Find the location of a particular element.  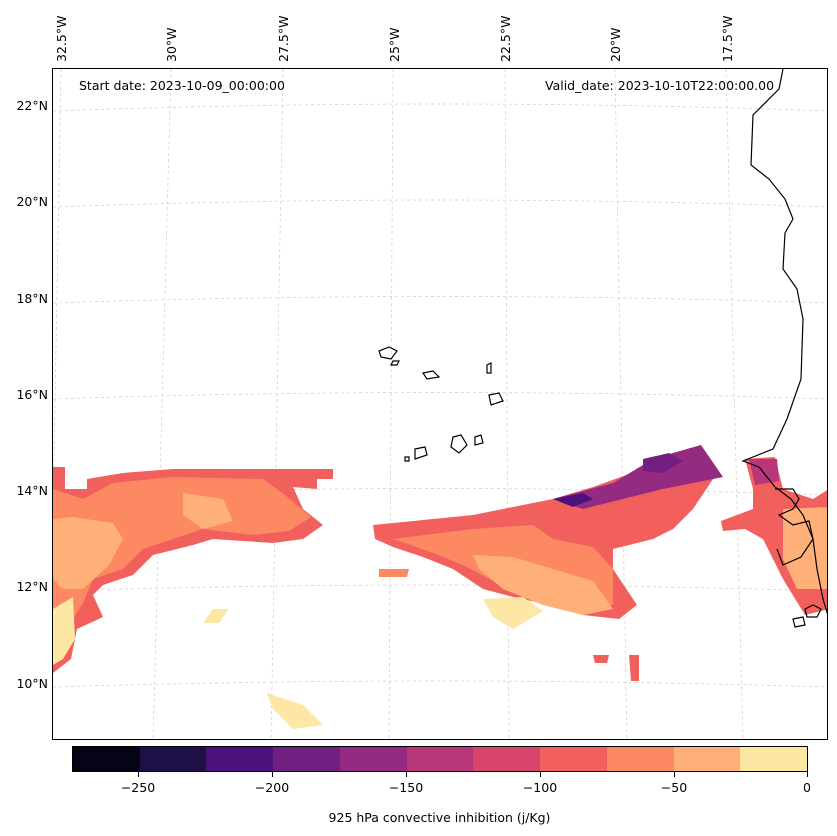

lat-label-20n: 20°N is located at coordinates (32, 201).